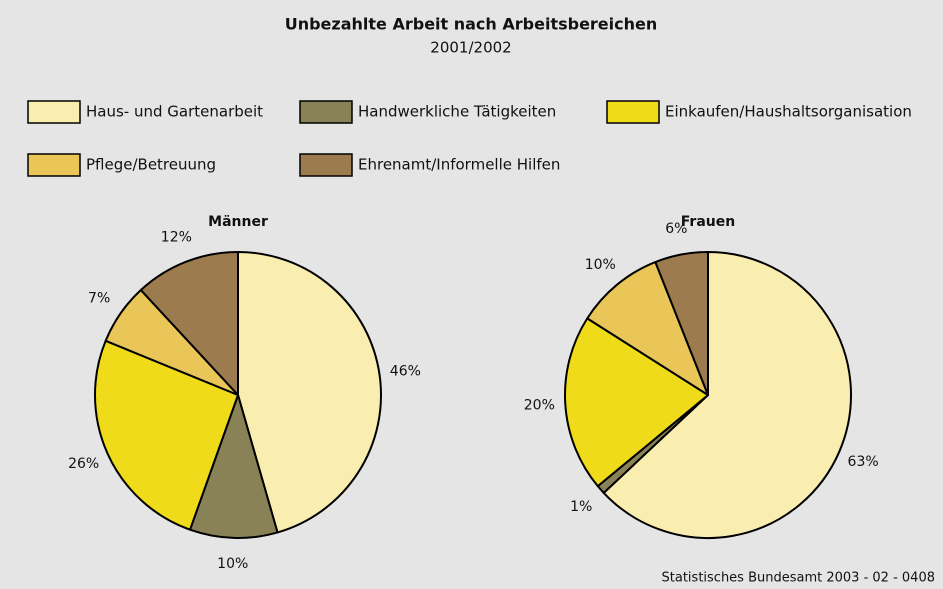 The image size is (943, 589). I want to click on value-label: 7%, so click(99, 299).